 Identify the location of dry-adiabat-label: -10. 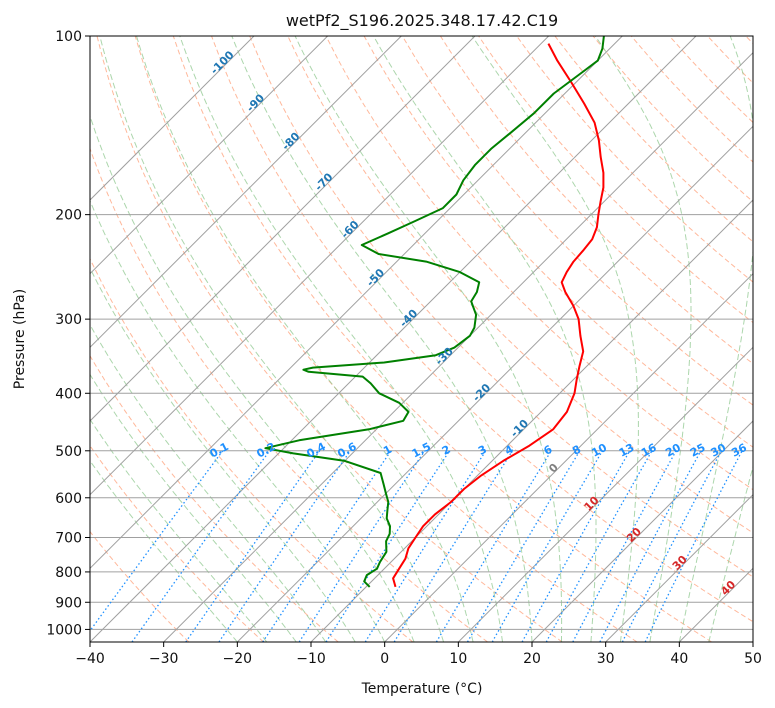
(519, 428).